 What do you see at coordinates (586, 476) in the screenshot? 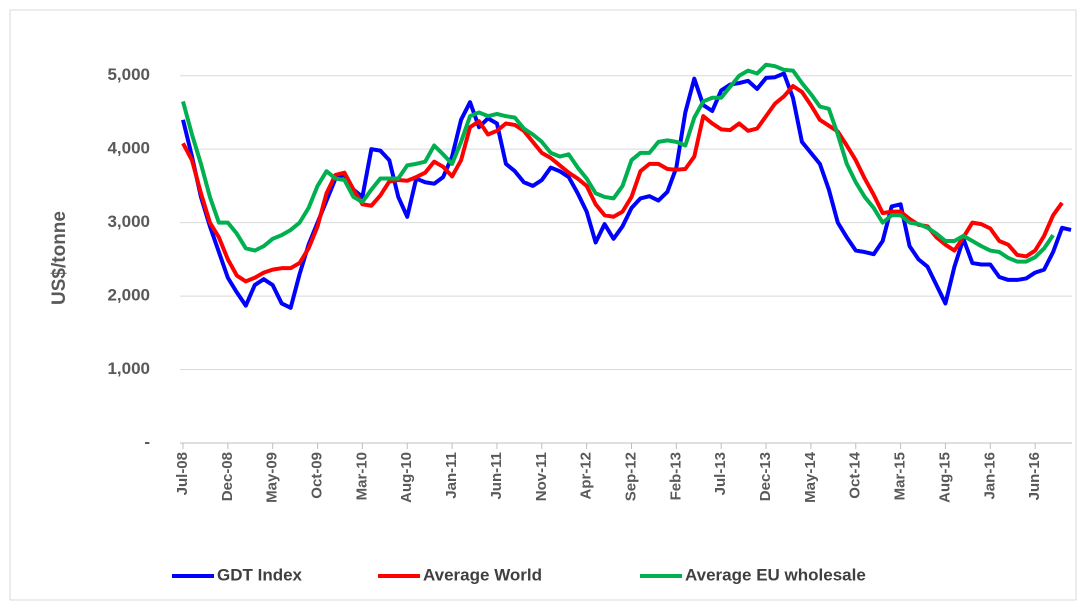
I see `x-tick-label: Apr-12` at bounding box center [586, 476].